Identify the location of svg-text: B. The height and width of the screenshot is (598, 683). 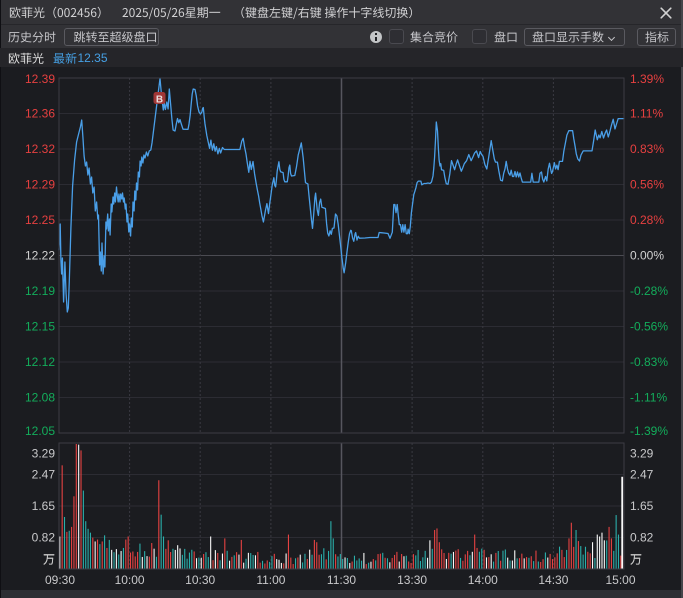
(159, 100).